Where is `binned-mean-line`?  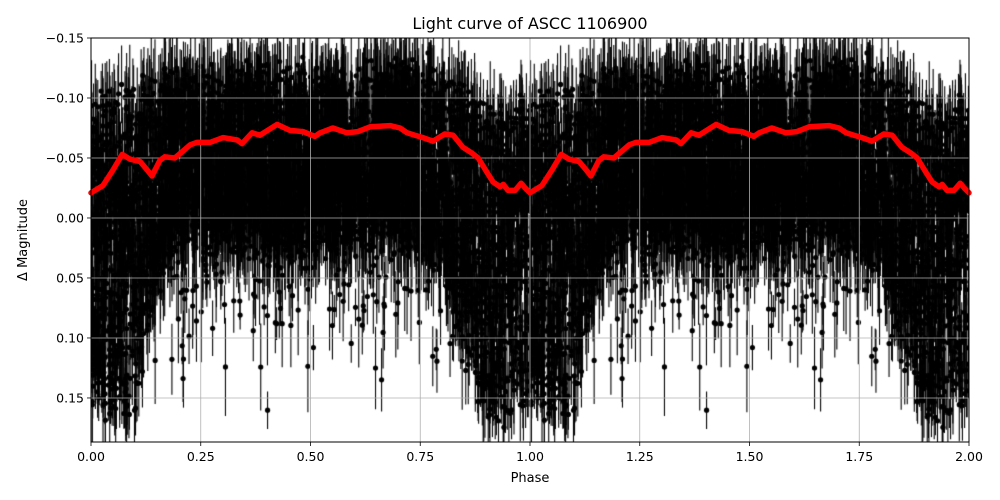
binned-mean-line is located at coordinates (530, 158).